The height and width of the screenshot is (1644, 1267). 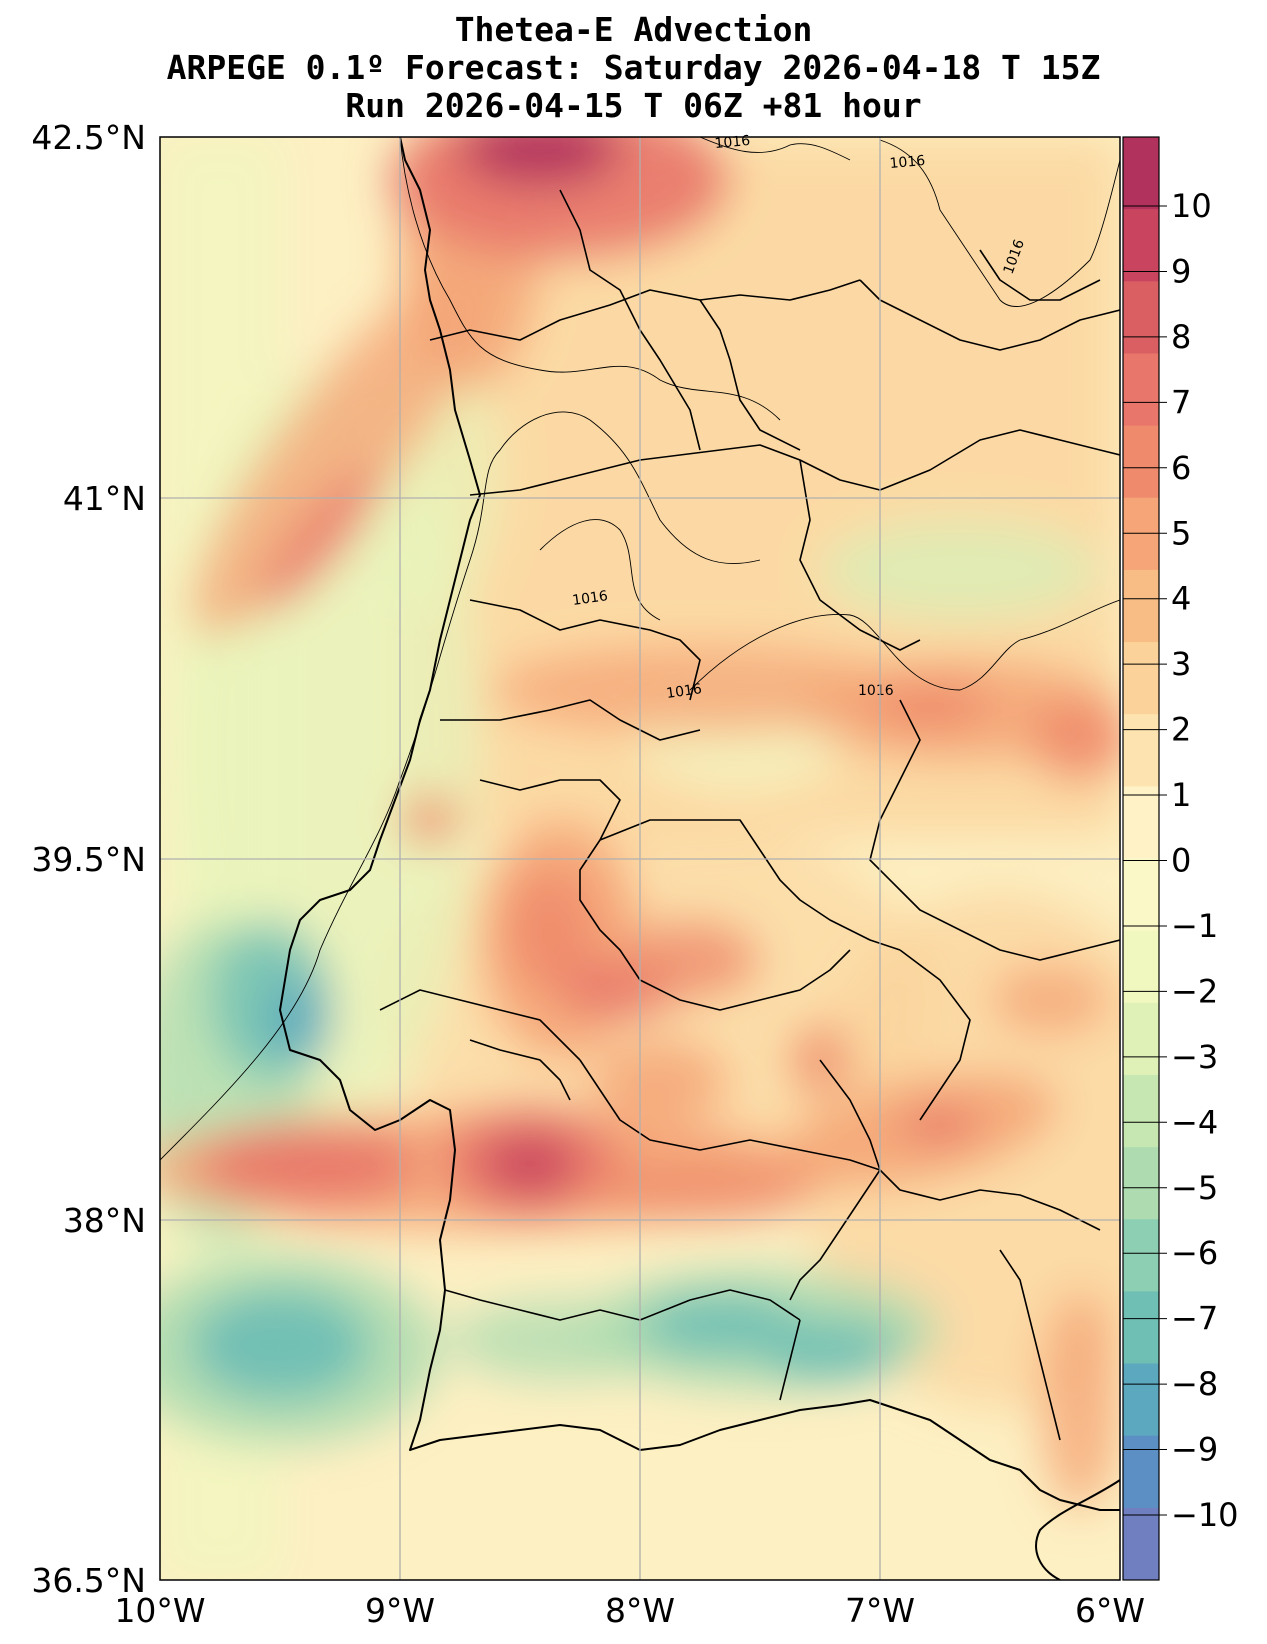 I want to click on lat-label: 39.5°N, so click(x=88, y=859).